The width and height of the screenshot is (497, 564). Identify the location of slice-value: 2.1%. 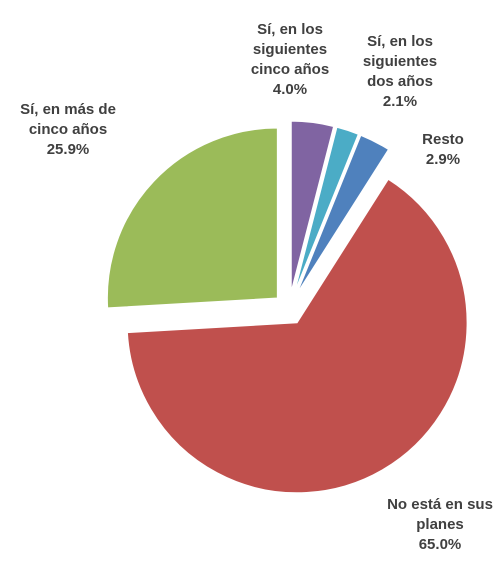
(400, 101).